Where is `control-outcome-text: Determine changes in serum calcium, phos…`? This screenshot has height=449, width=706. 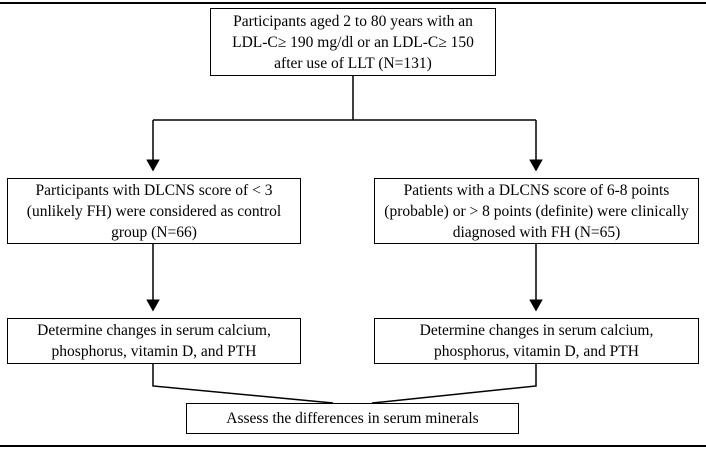 control-outcome-text: Determine changes in serum calcium, phos… is located at coordinates (154, 341).